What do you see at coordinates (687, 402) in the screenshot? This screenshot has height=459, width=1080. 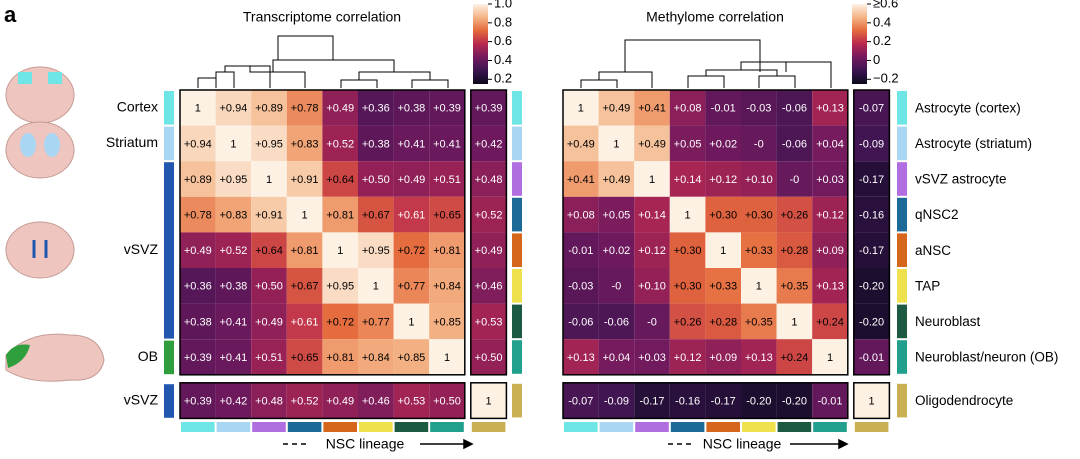 I see `cell-label: -0.16` at bounding box center [687, 402].